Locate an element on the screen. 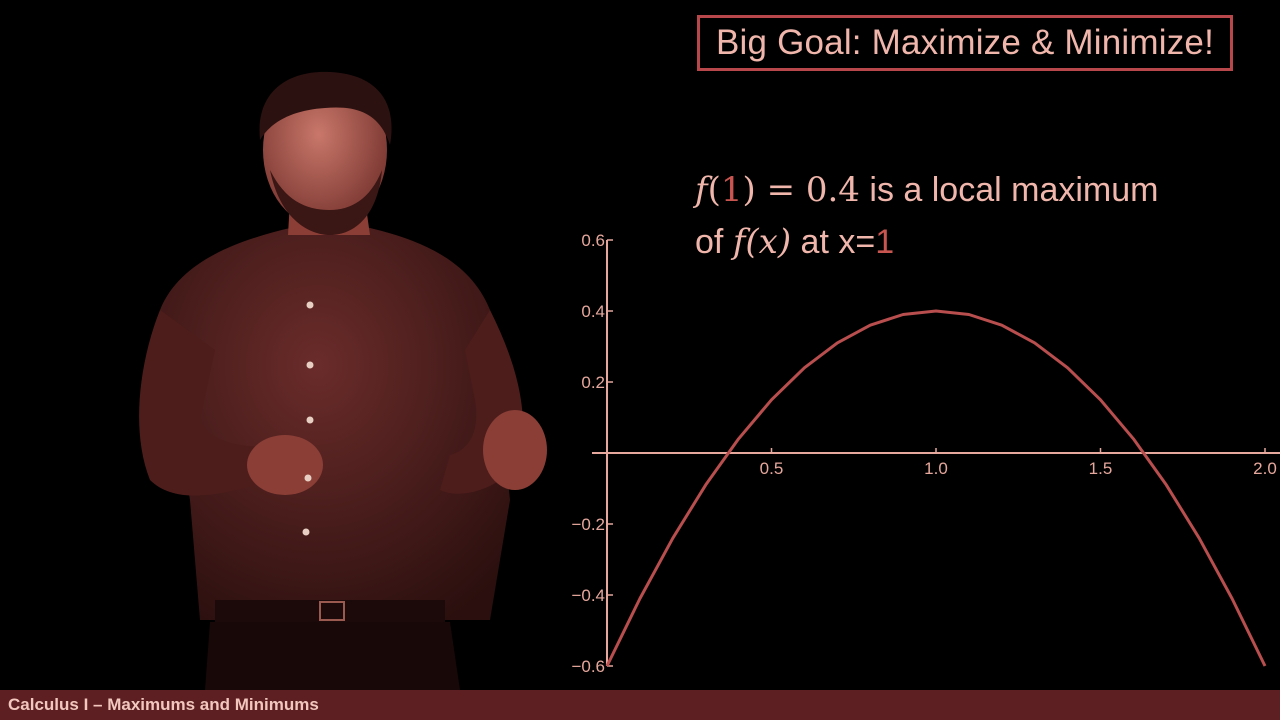 This screenshot has height=720, width=1280. goal-title: Big Goal: Maximize & Minimize! is located at coordinates (965, 42).